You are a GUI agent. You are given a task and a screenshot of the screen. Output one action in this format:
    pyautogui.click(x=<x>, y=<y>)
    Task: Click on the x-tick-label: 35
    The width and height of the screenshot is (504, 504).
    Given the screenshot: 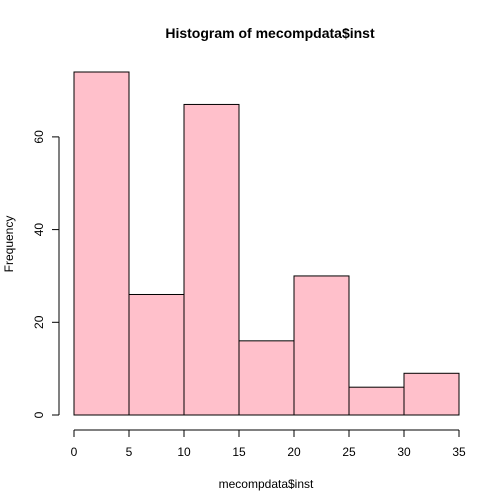 What is the action you would take?
    pyautogui.click(x=459, y=452)
    